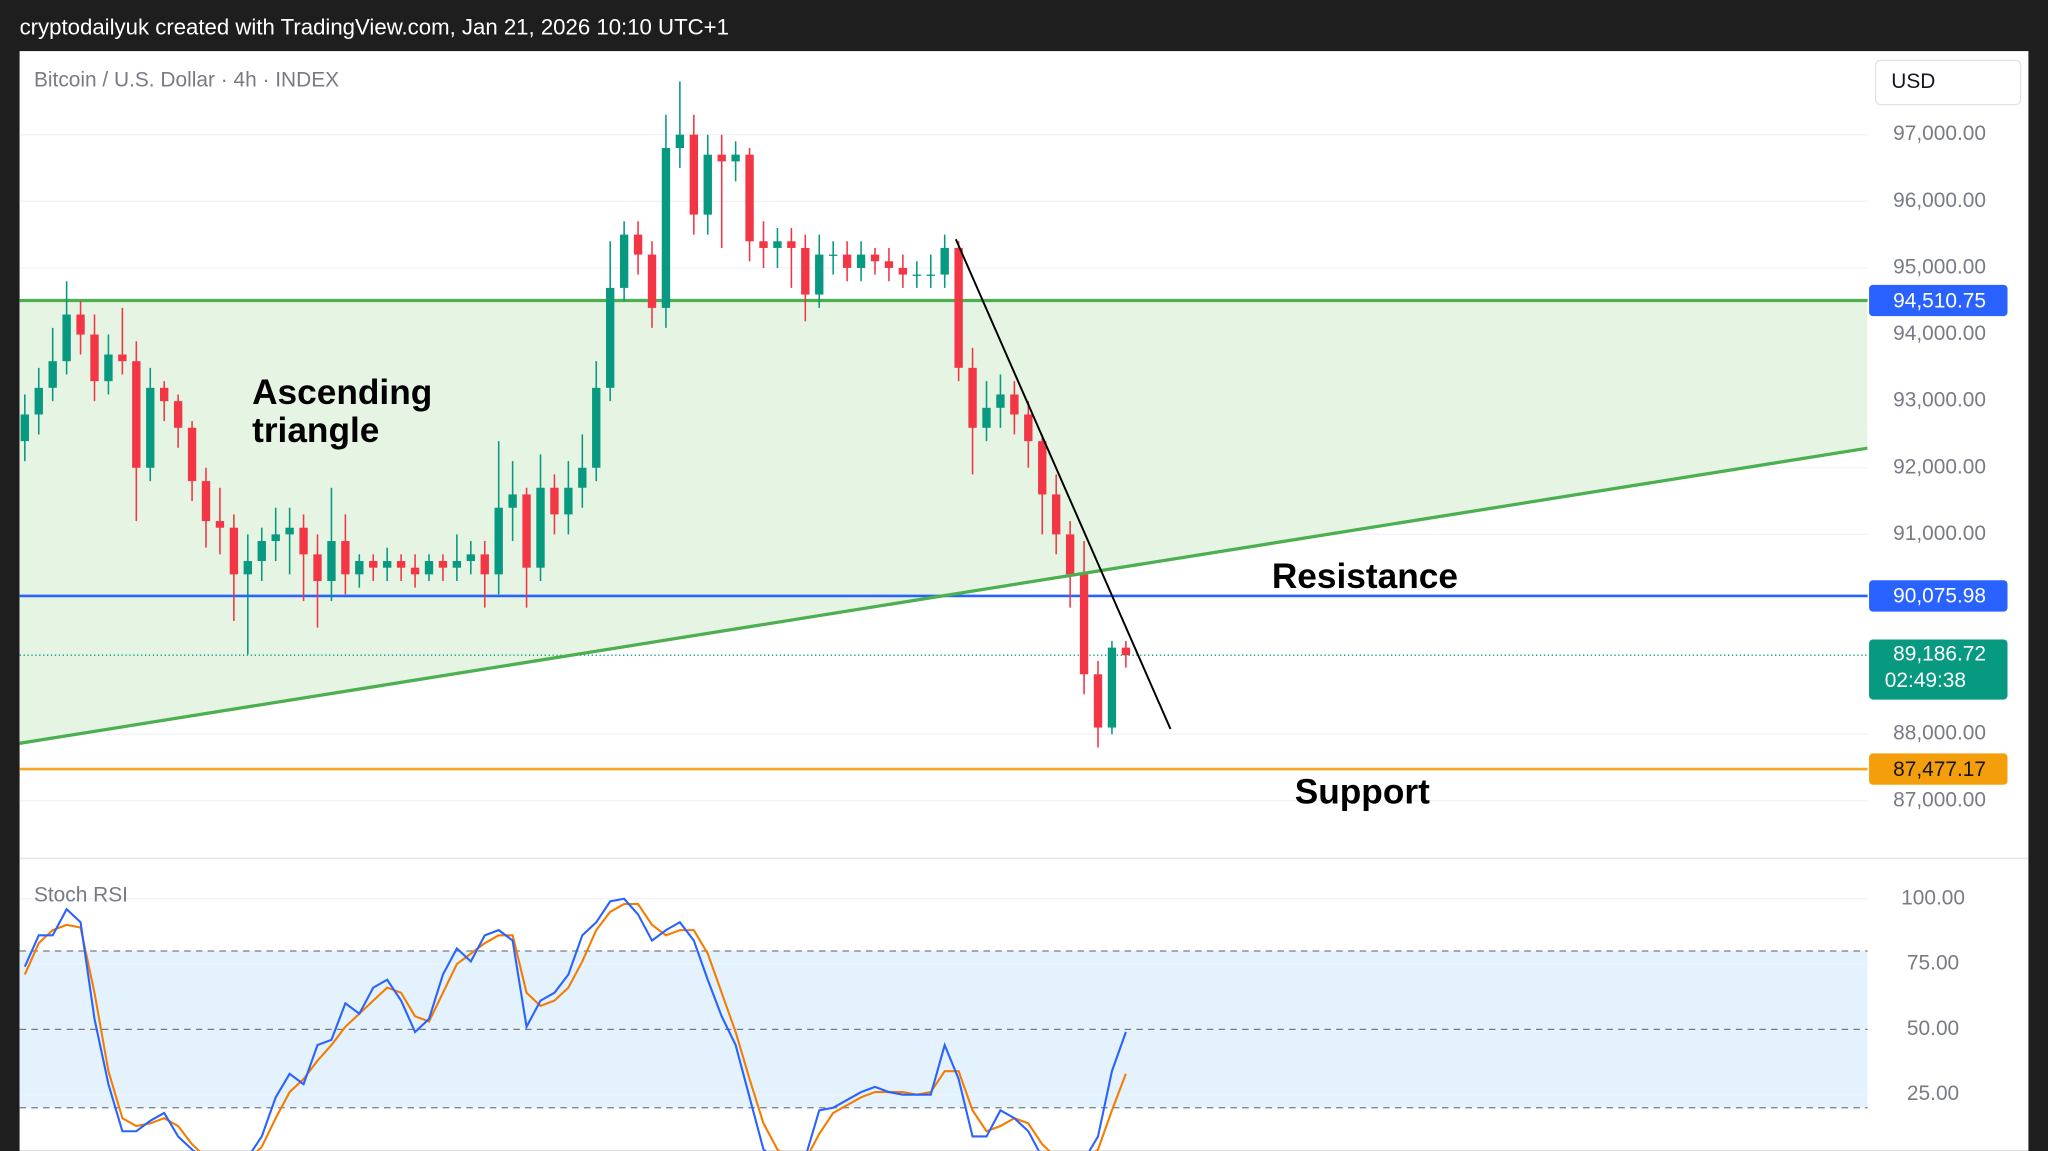  Describe the element at coordinates (1939, 596) in the screenshot. I see `price-label: 90,075.98` at that location.